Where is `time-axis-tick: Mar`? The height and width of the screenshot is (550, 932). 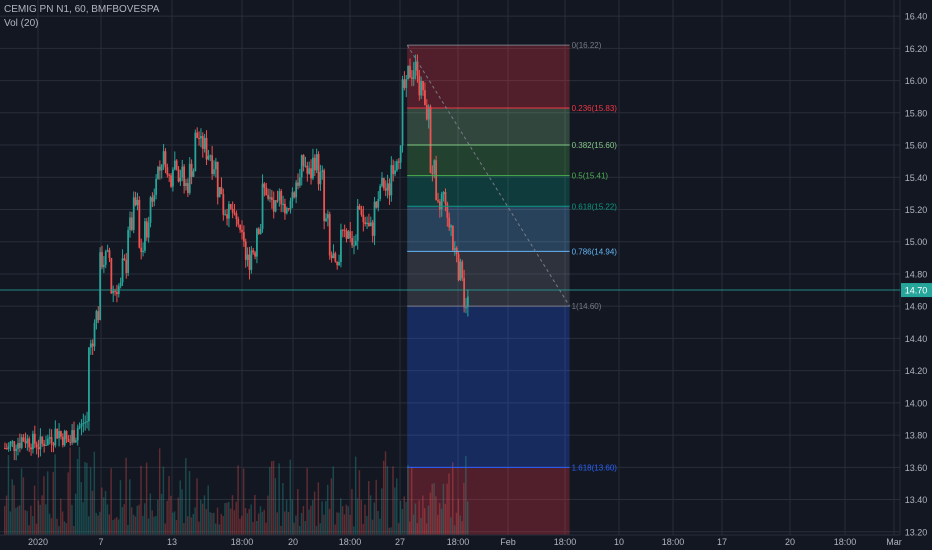
time-axis-tick: Mar is located at coordinates (894, 542).